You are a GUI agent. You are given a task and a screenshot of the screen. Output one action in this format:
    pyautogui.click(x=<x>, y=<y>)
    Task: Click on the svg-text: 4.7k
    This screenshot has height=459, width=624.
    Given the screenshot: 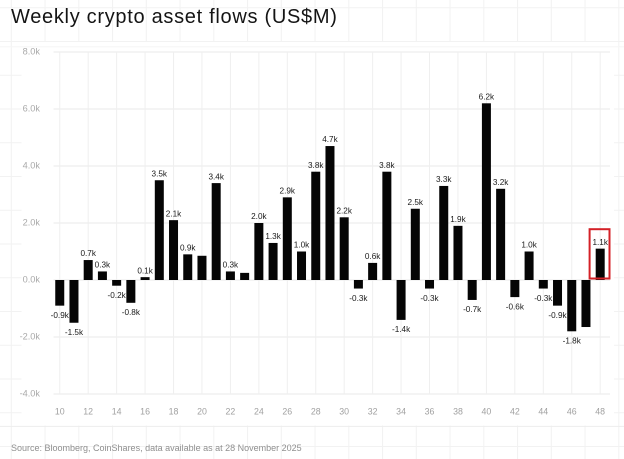 What is the action you would take?
    pyautogui.click(x=330, y=139)
    